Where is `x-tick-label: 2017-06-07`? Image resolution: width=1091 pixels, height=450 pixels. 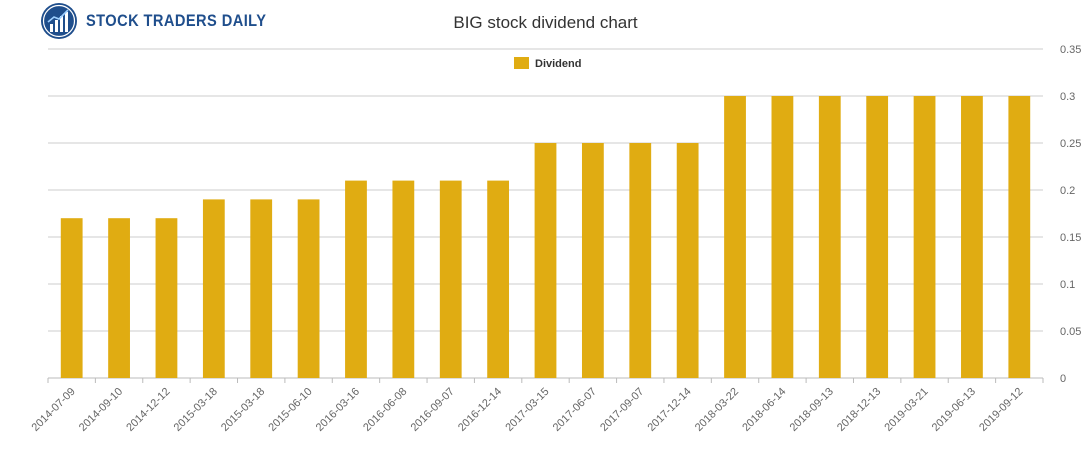
x-tick-label: 2017-06-07 is located at coordinates (575, 410).